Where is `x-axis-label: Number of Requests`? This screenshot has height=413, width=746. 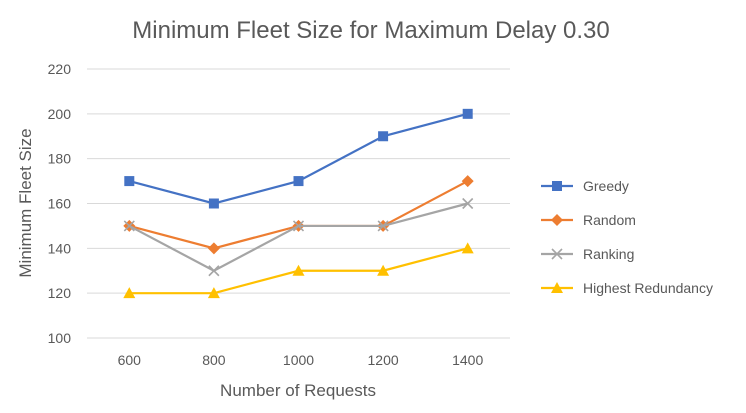
x-axis-label: Number of Requests is located at coordinates (298, 390).